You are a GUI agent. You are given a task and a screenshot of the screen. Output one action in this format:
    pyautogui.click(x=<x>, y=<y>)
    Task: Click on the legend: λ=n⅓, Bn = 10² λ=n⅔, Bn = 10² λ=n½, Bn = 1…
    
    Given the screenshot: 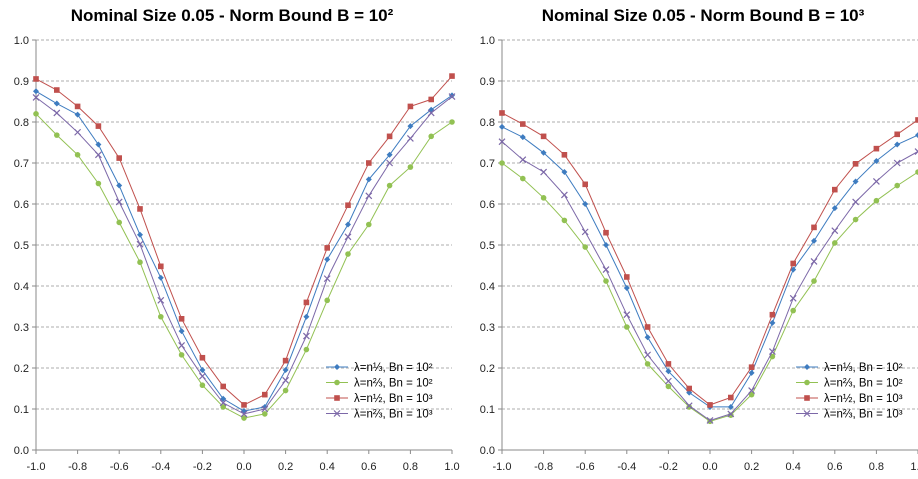 What is the action you would take?
    pyautogui.click(x=379, y=391)
    